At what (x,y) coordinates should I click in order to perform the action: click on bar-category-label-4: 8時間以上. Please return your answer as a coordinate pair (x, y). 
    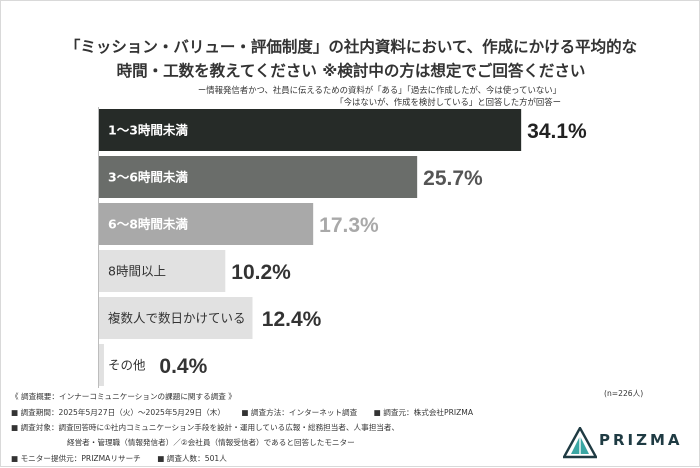
    Looking at the image, I should click on (137, 271).